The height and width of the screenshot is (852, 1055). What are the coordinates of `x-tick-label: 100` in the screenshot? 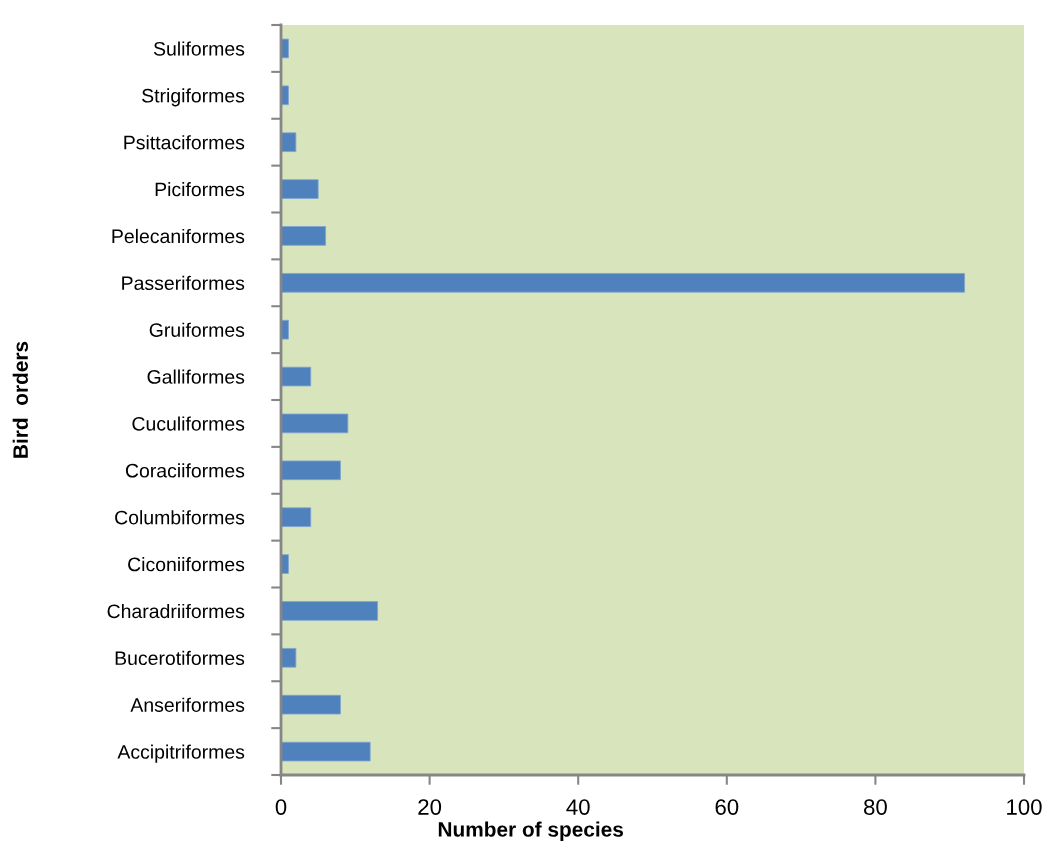 It's located at (1024, 807).